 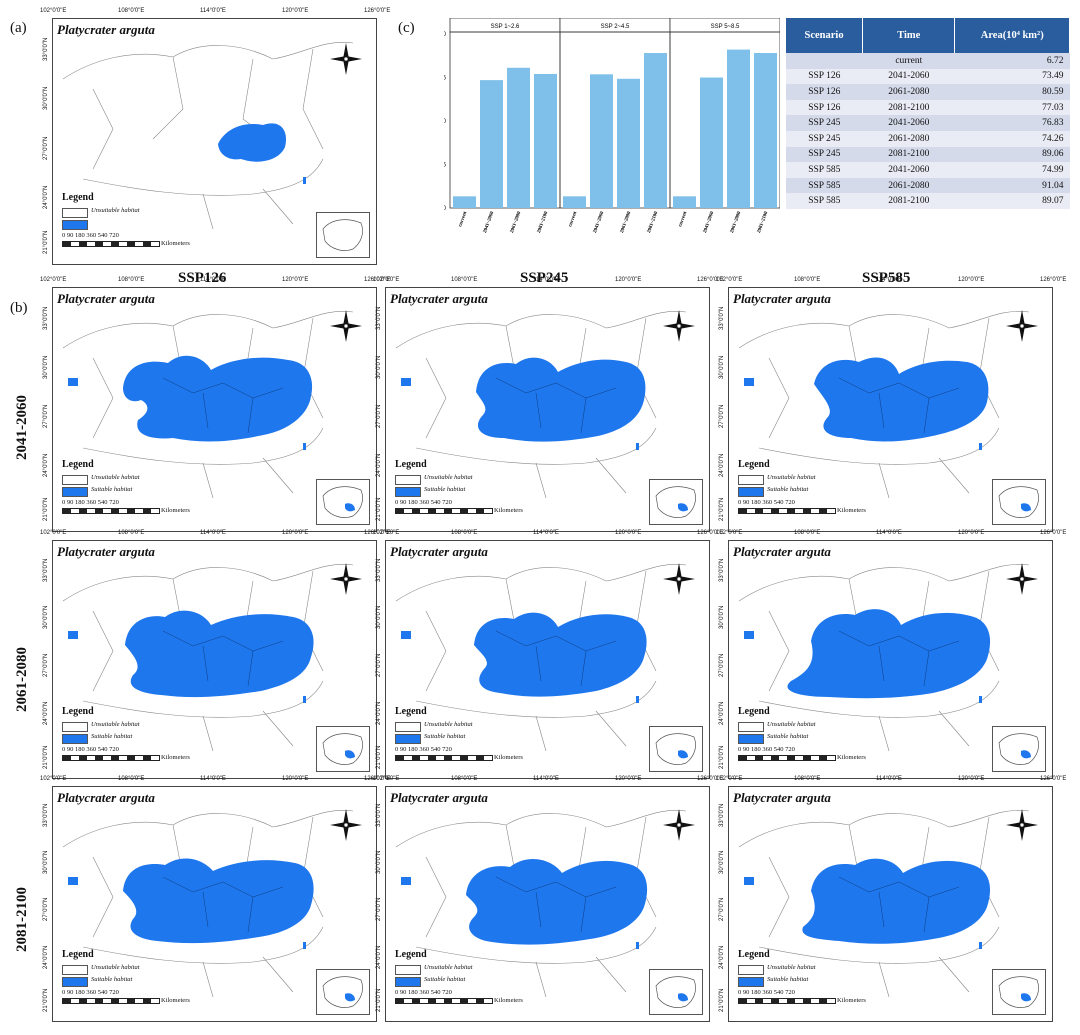 I want to click on cell-area: 73.49, so click(x=1012, y=76).